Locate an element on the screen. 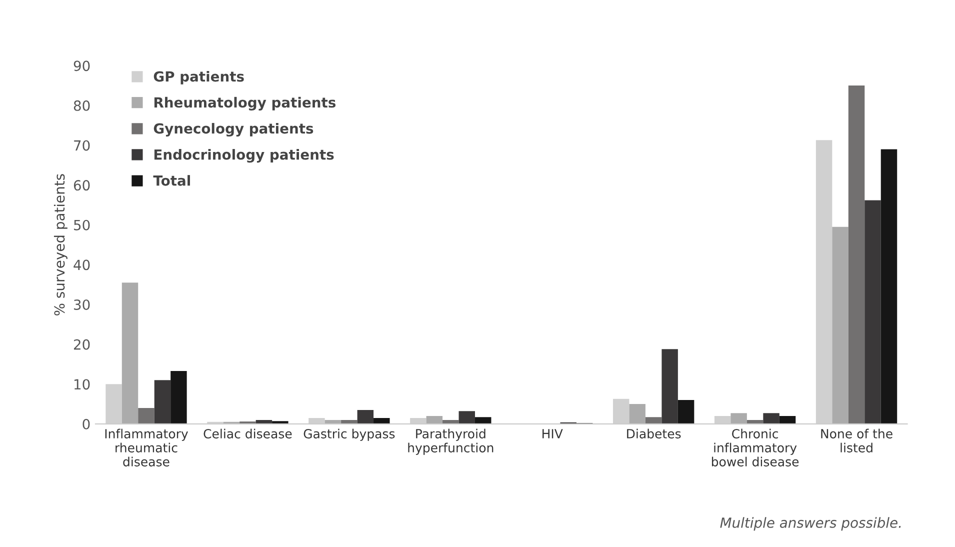 This screenshot has width=955, height=547. x-tick-label: Gastric bypass is located at coordinates (349, 434).